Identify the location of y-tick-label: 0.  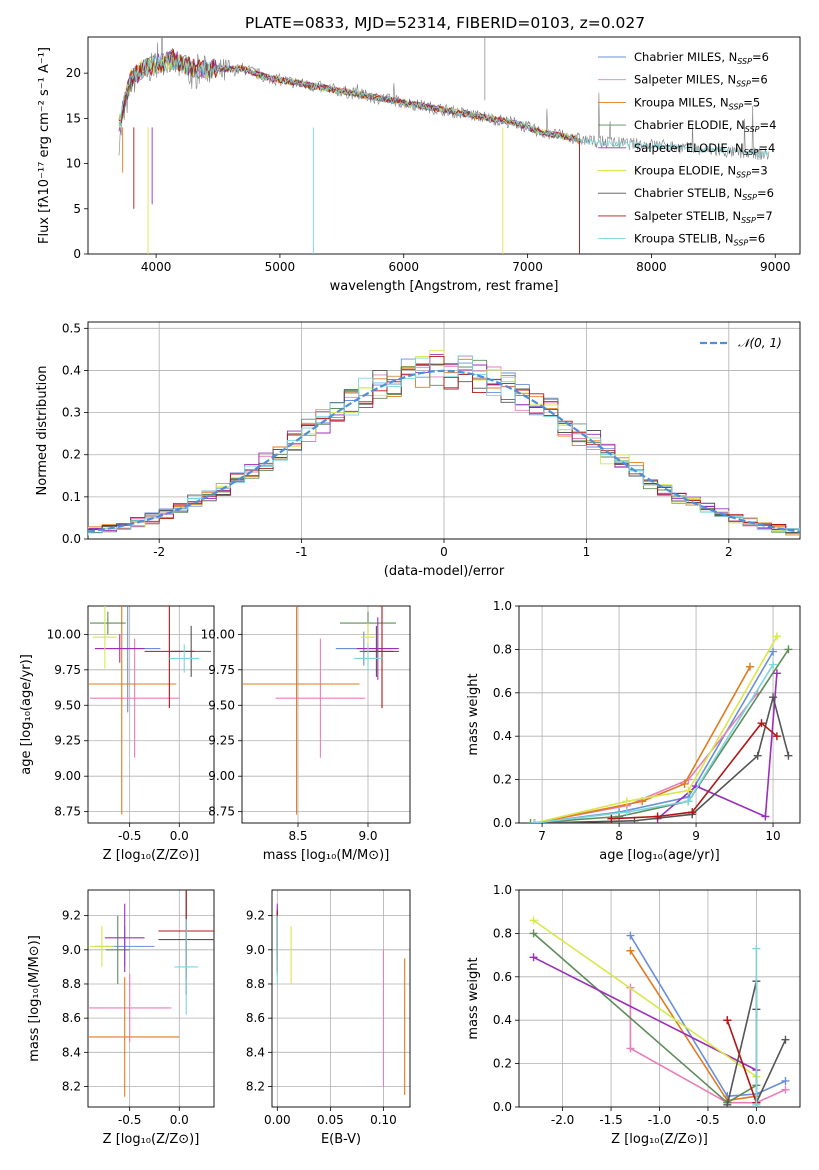
(77, 254).